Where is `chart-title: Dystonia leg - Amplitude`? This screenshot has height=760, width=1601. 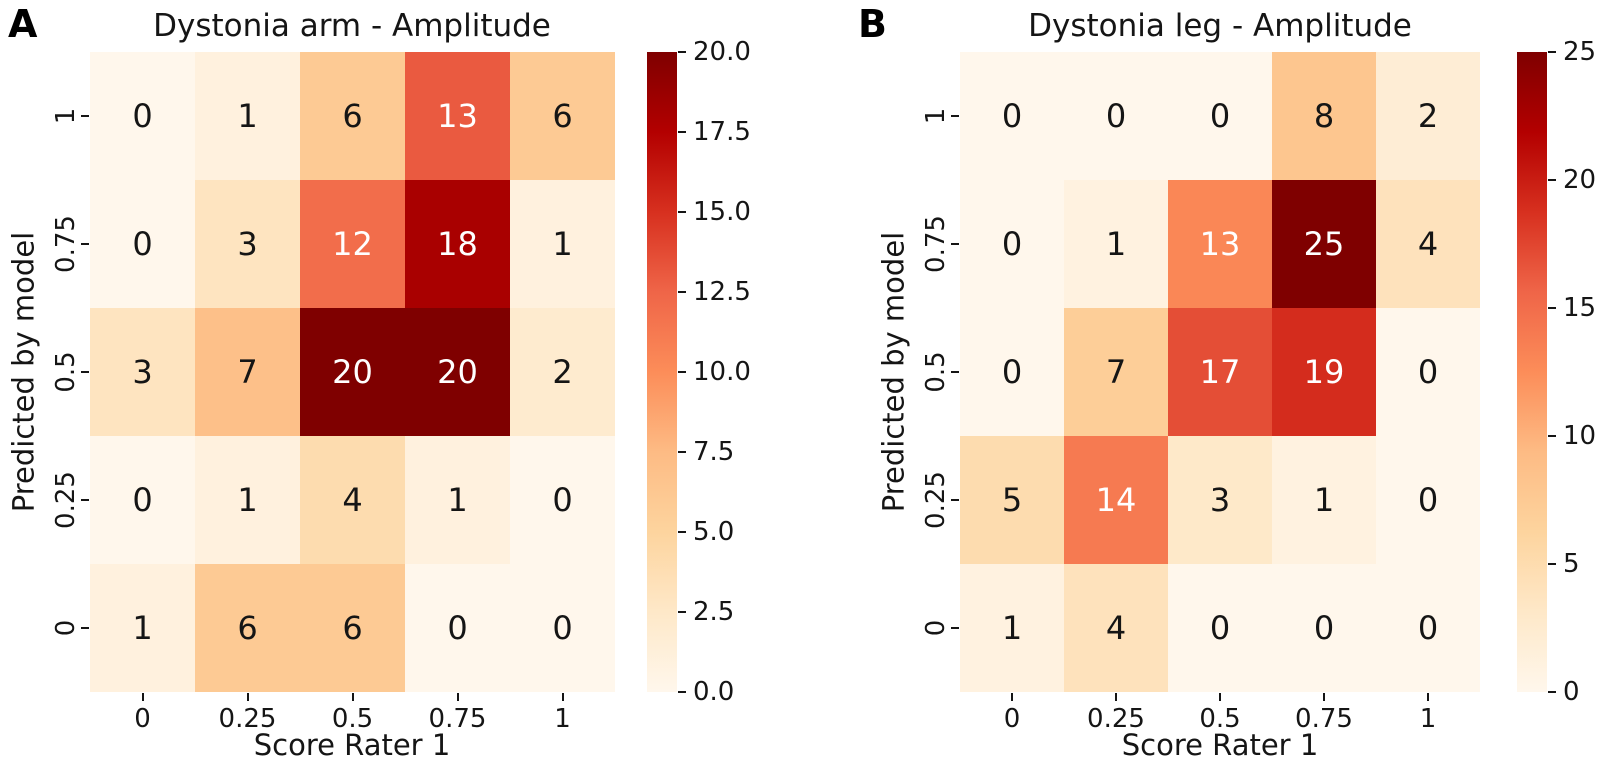
chart-title: Dystonia leg - Amplitude is located at coordinates (1220, 26).